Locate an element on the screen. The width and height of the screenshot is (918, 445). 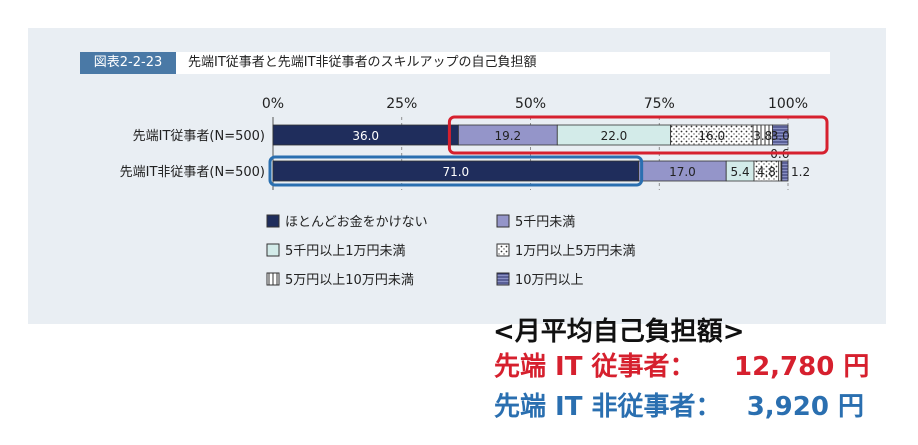
data-label: 17.0 is located at coordinates (682, 172).